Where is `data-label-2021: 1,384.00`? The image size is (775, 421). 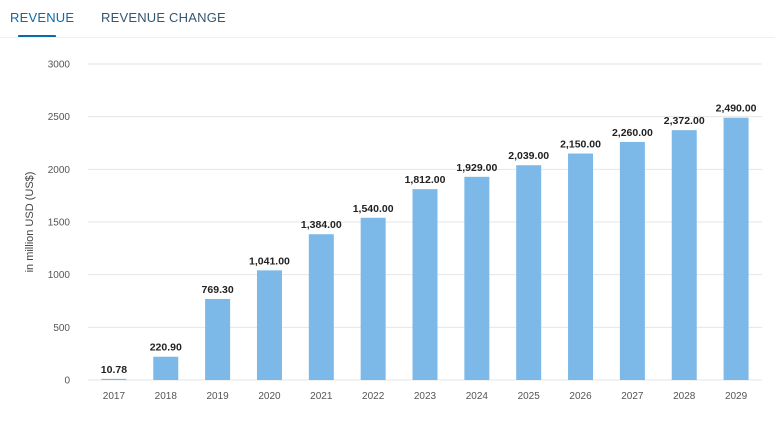 data-label-2021: 1,384.00 is located at coordinates (321, 225).